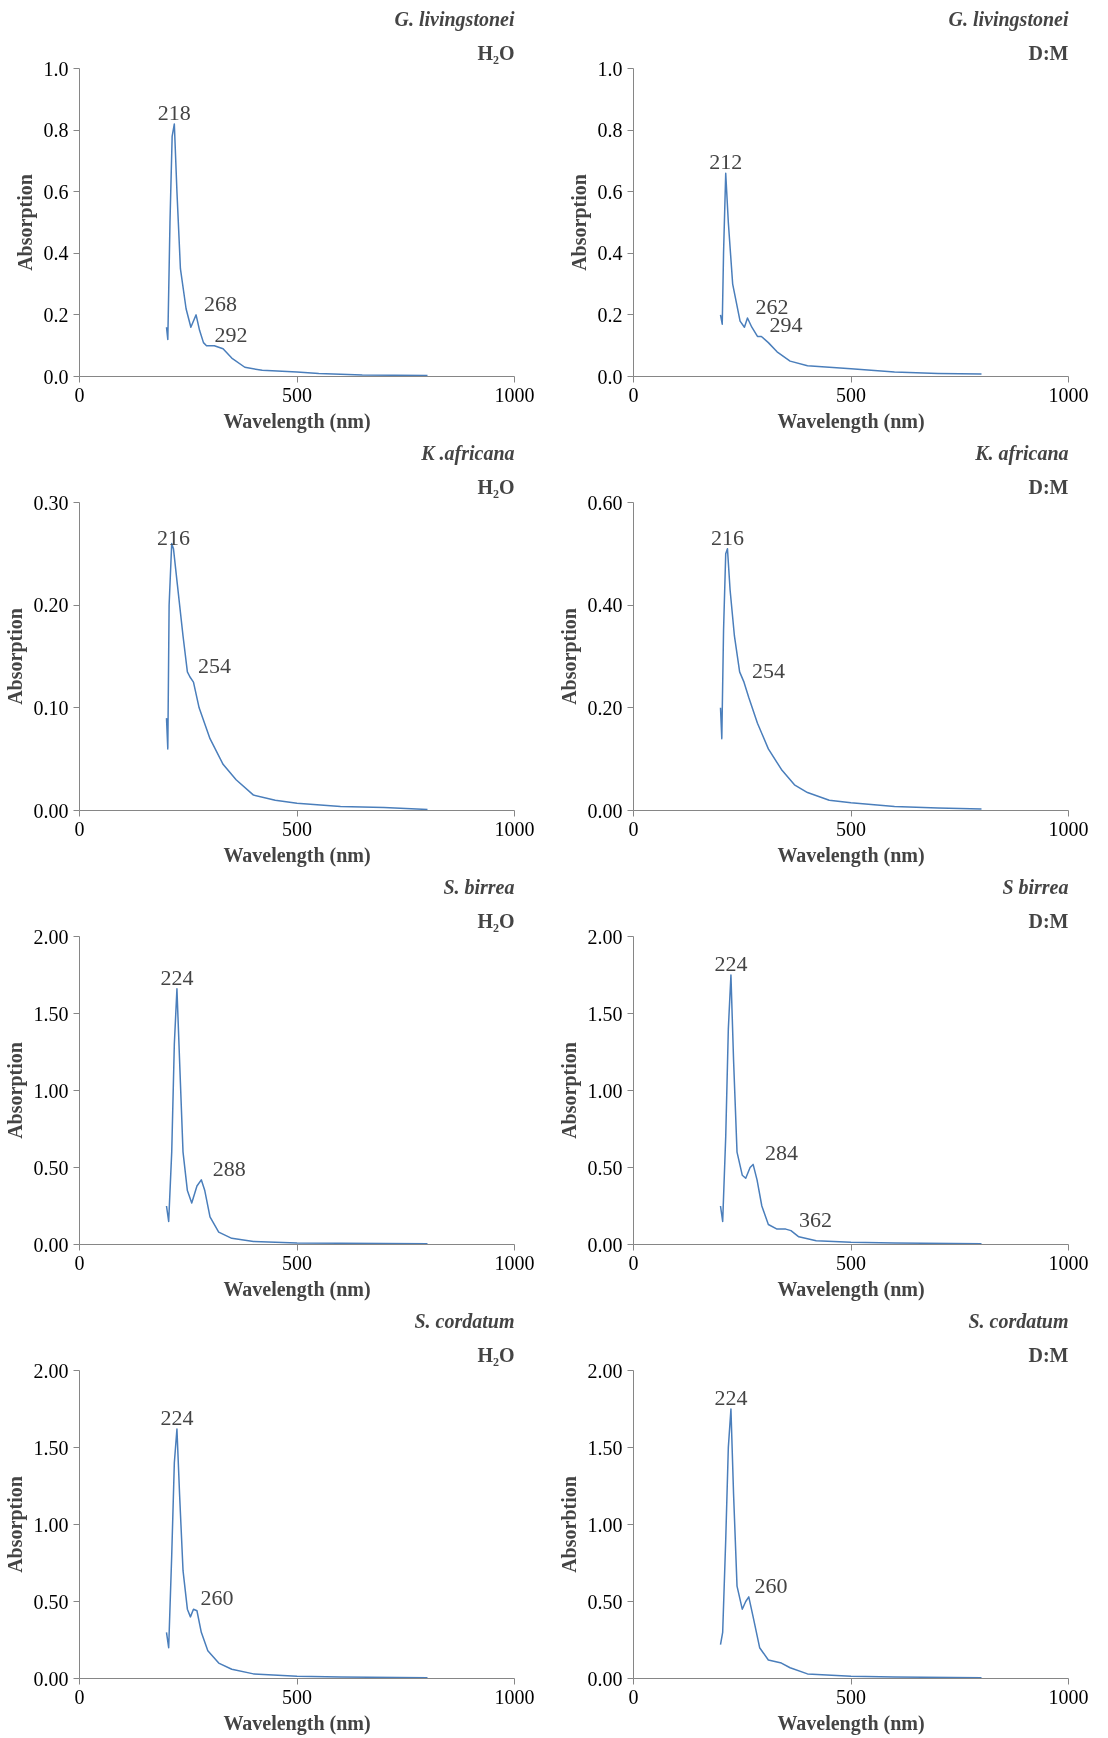 This screenshot has width=1108, height=1738. Describe the element at coordinates (726, 162) in the screenshot. I see `annotation: 212` at that location.